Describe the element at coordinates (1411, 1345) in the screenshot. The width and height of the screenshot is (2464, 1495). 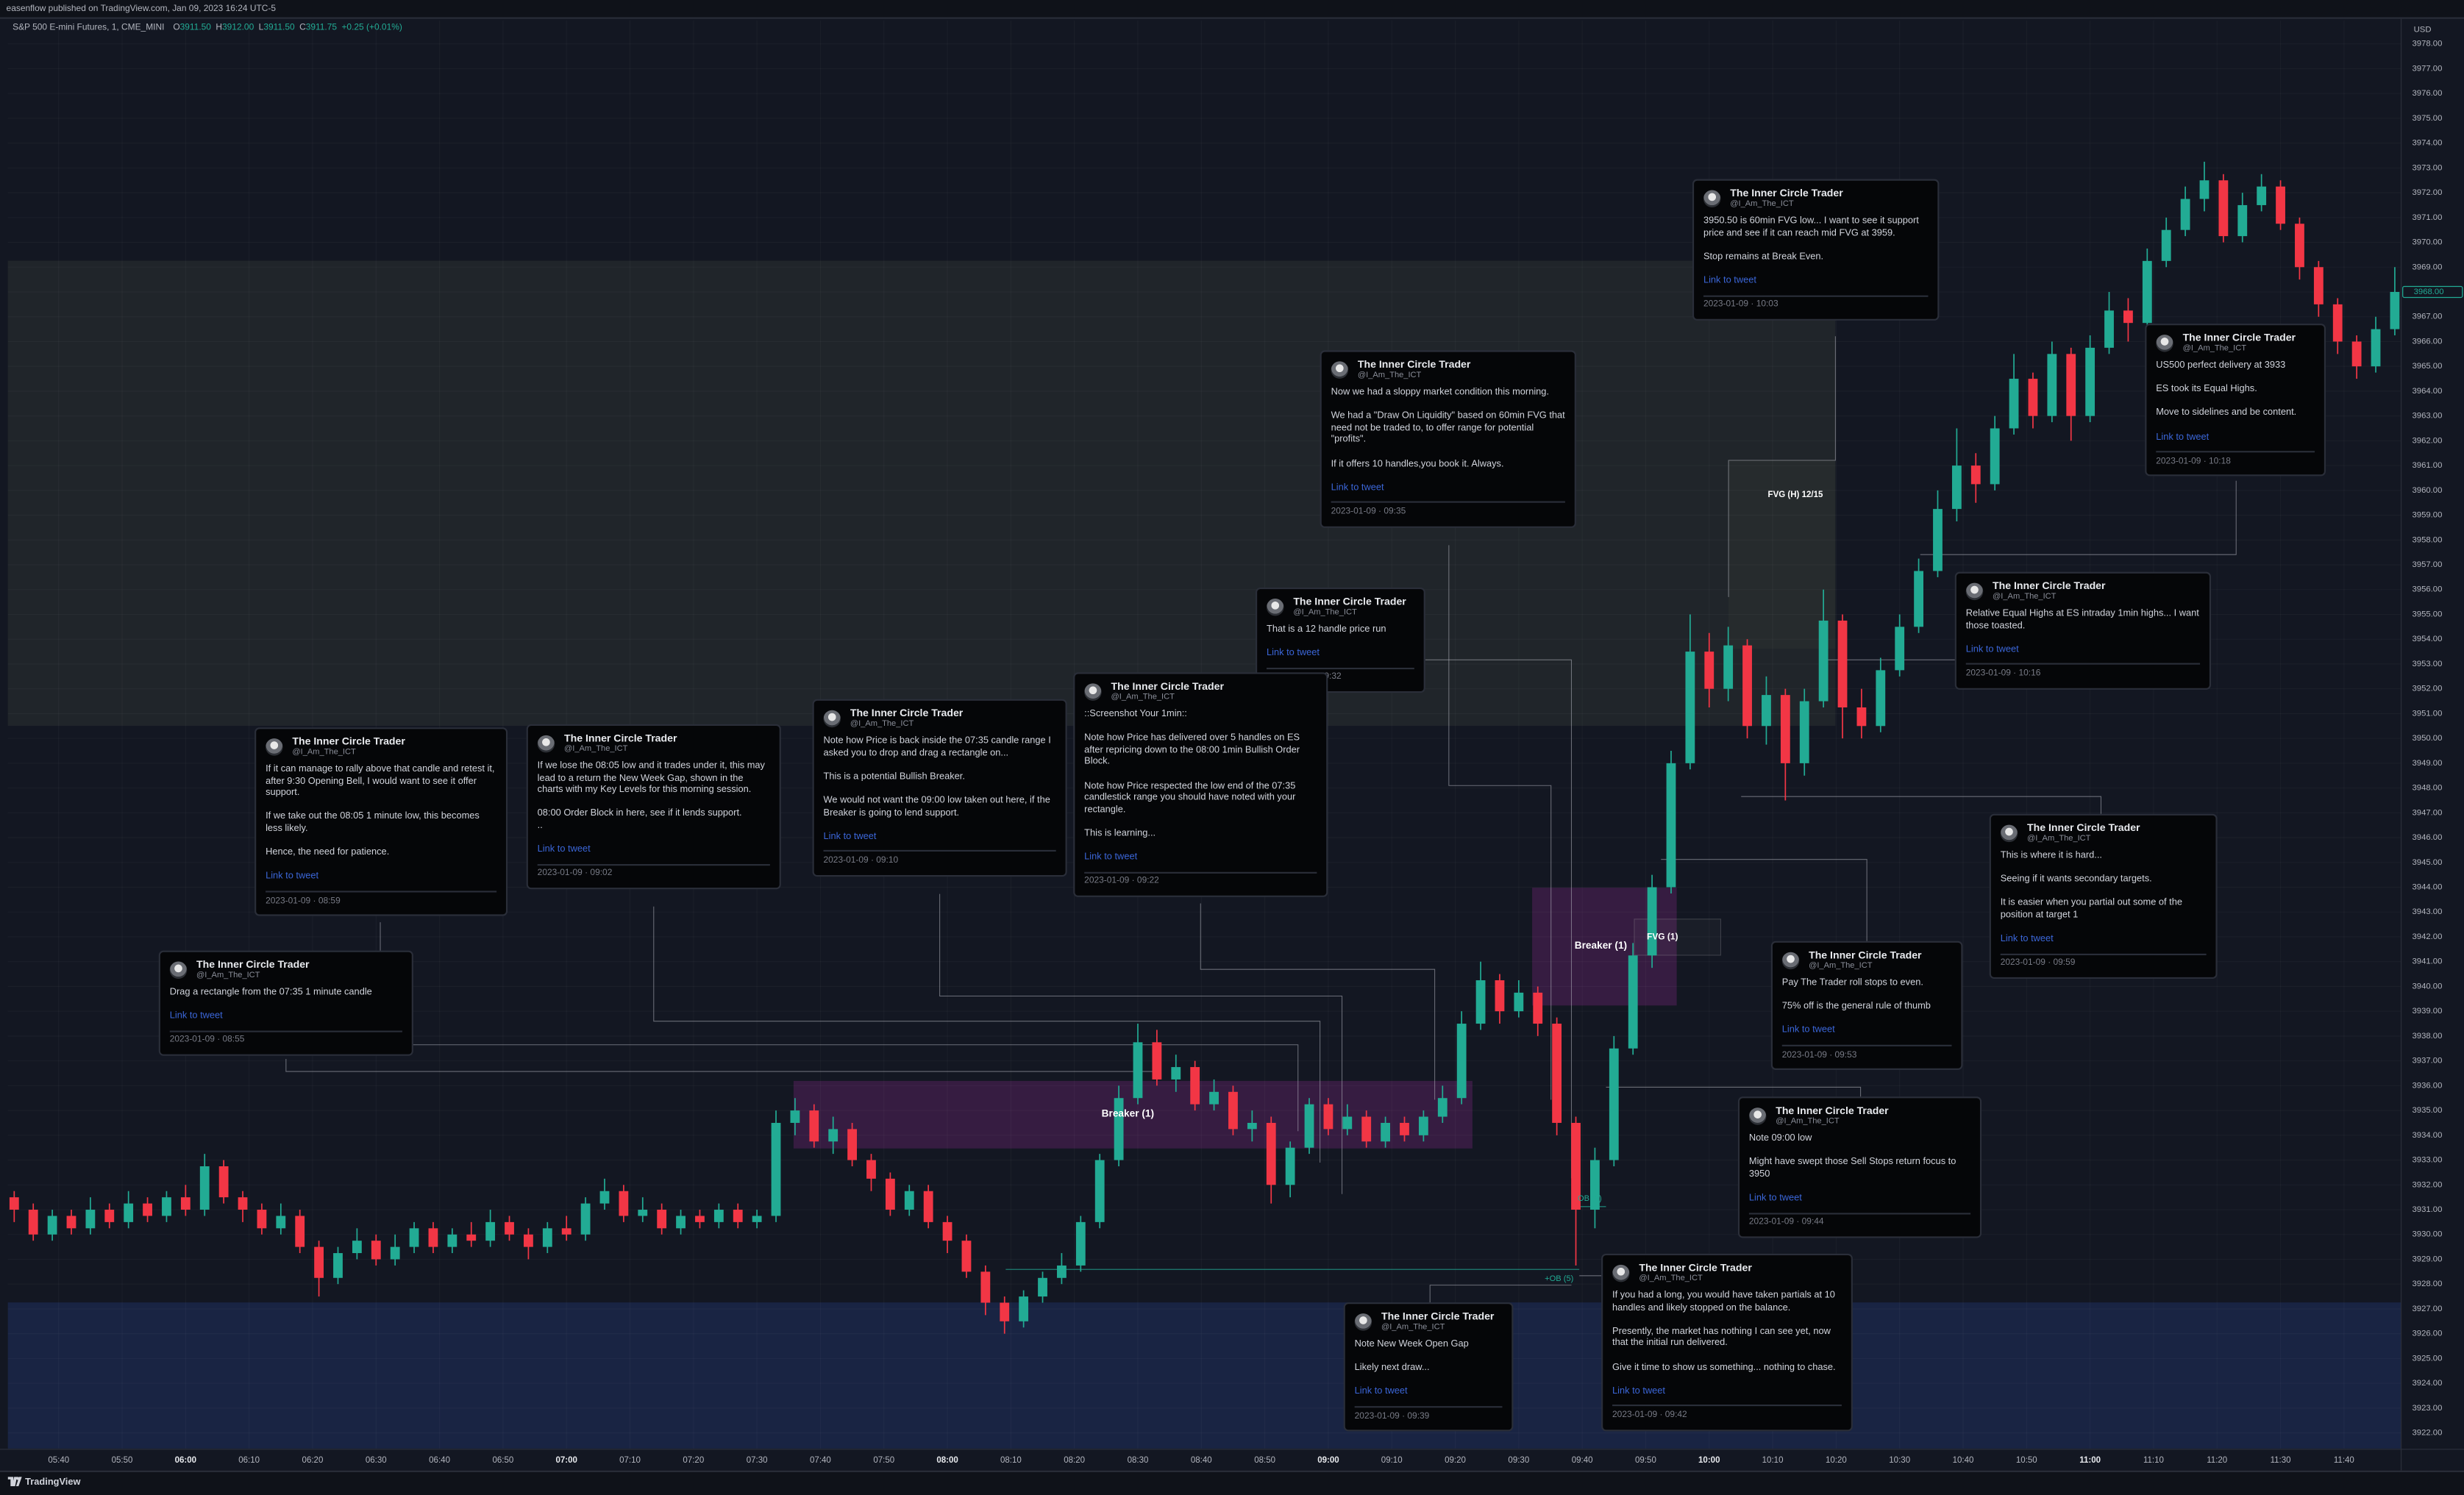
I see `tweet-text: Note New Week Open Gap` at that location.